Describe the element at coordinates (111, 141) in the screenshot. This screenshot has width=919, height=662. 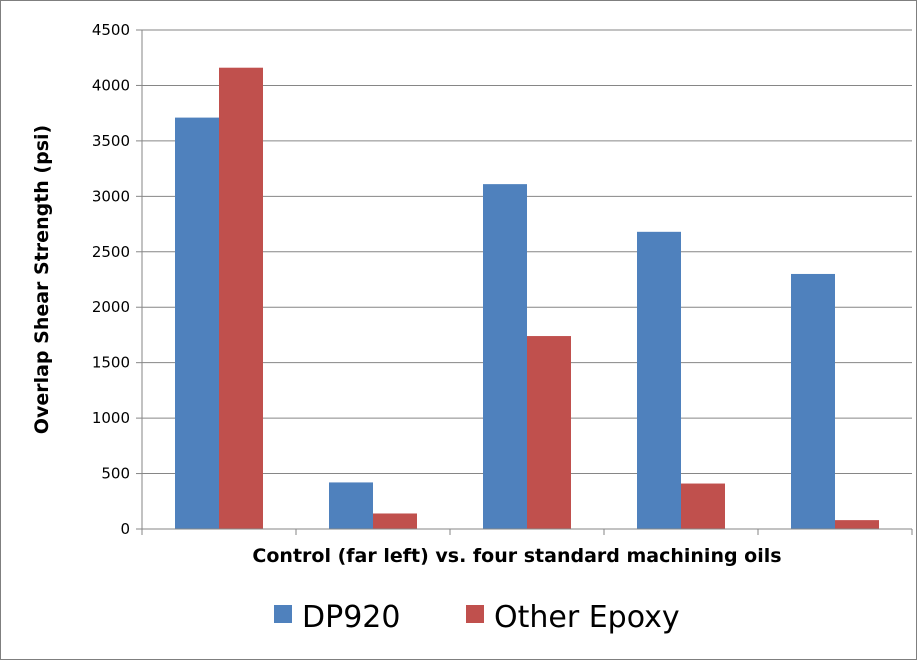
I see `y-tick-label: 3500` at that location.